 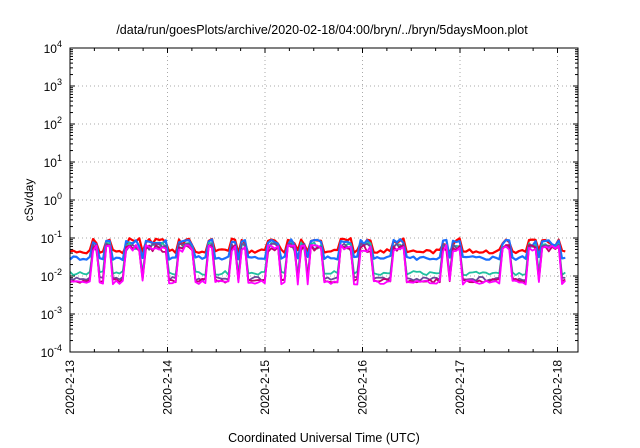 What do you see at coordinates (460, 387) in the screenshot?
I see `x-tick-label: 2020-2-17` at bounding box center [460, 387].